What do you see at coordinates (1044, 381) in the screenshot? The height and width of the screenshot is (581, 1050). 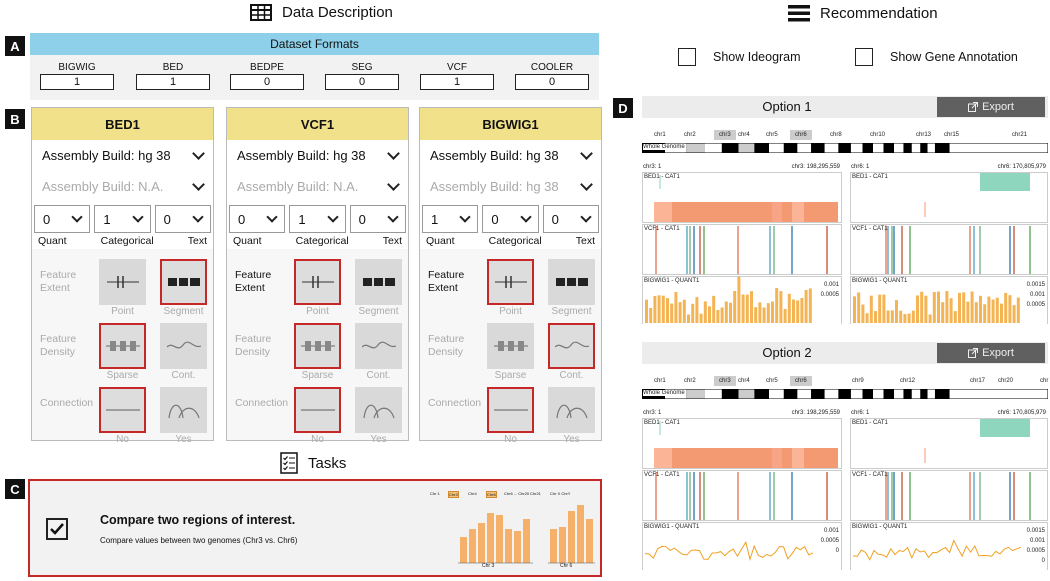 I see `chromosome-label: chr` at bounding box center [1044, 381].